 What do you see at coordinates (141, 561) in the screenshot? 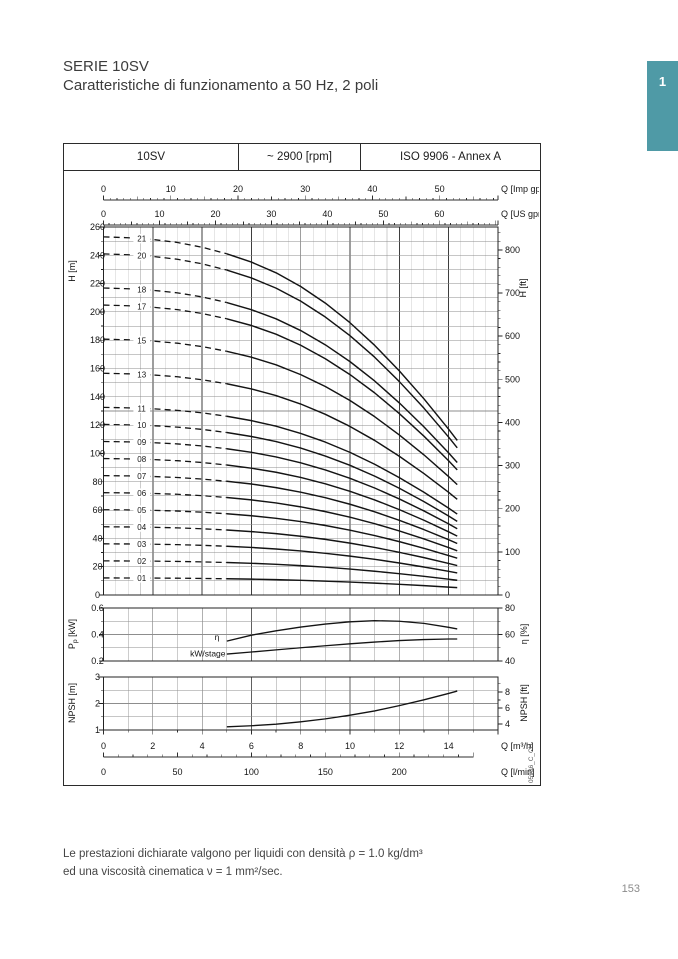
I see `svg-text: 02` at bounding box center [141, 561].